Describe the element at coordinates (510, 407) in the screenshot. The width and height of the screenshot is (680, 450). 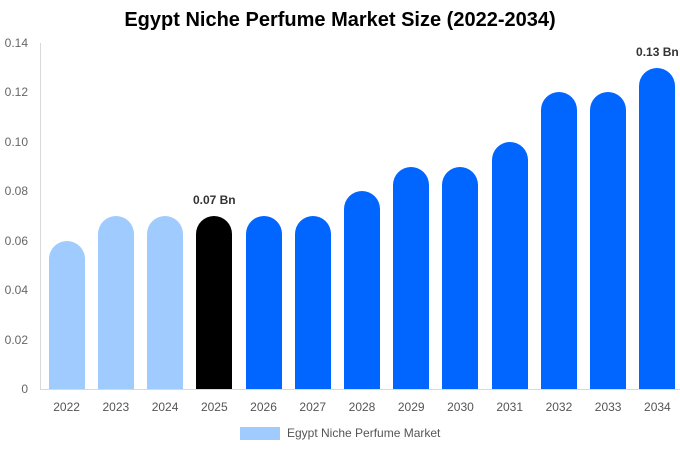
I see `x-tick-label: 2031` at that location.